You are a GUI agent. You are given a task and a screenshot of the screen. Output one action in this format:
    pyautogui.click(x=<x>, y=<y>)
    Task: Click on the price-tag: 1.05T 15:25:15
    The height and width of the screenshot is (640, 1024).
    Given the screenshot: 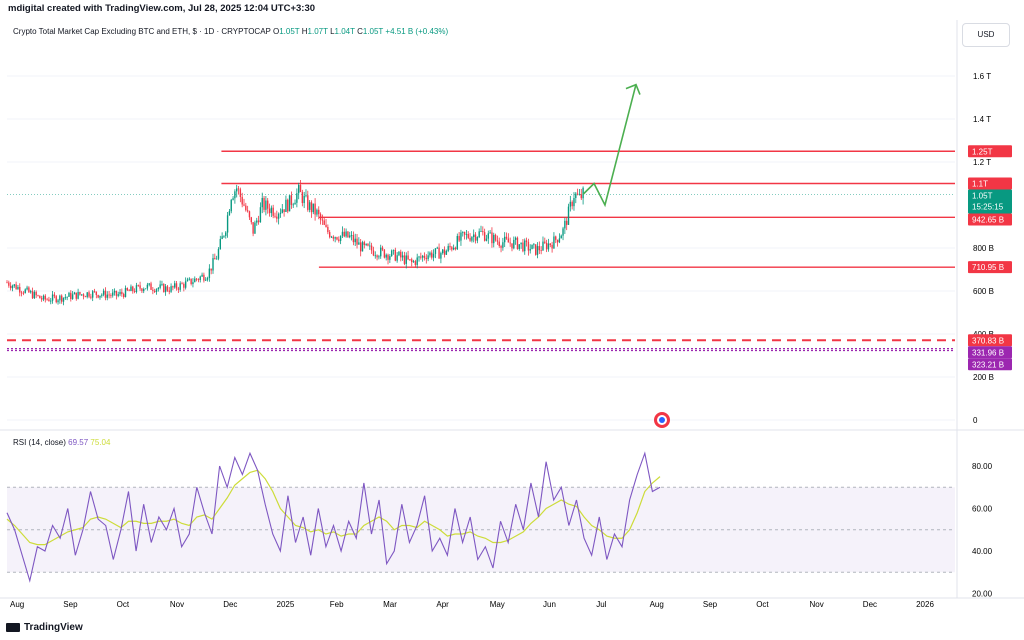 What is the action you would take?
    pyautogui.click(x=990, y=201)
    